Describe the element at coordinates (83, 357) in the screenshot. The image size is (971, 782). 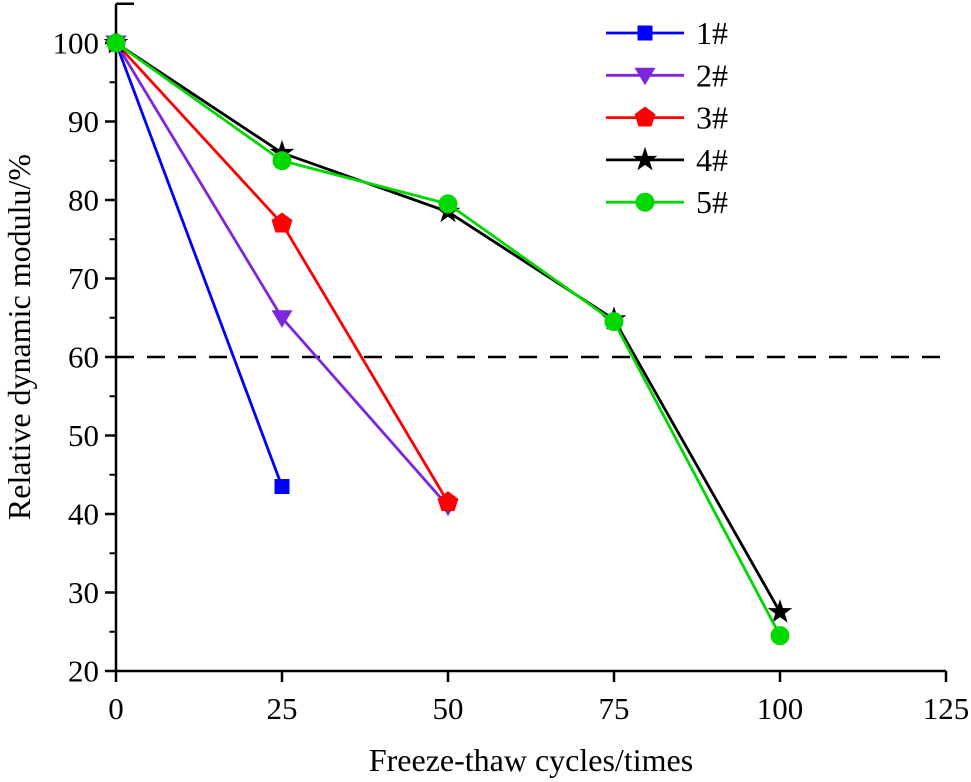
I see `y-tick-label: 60` at that location.